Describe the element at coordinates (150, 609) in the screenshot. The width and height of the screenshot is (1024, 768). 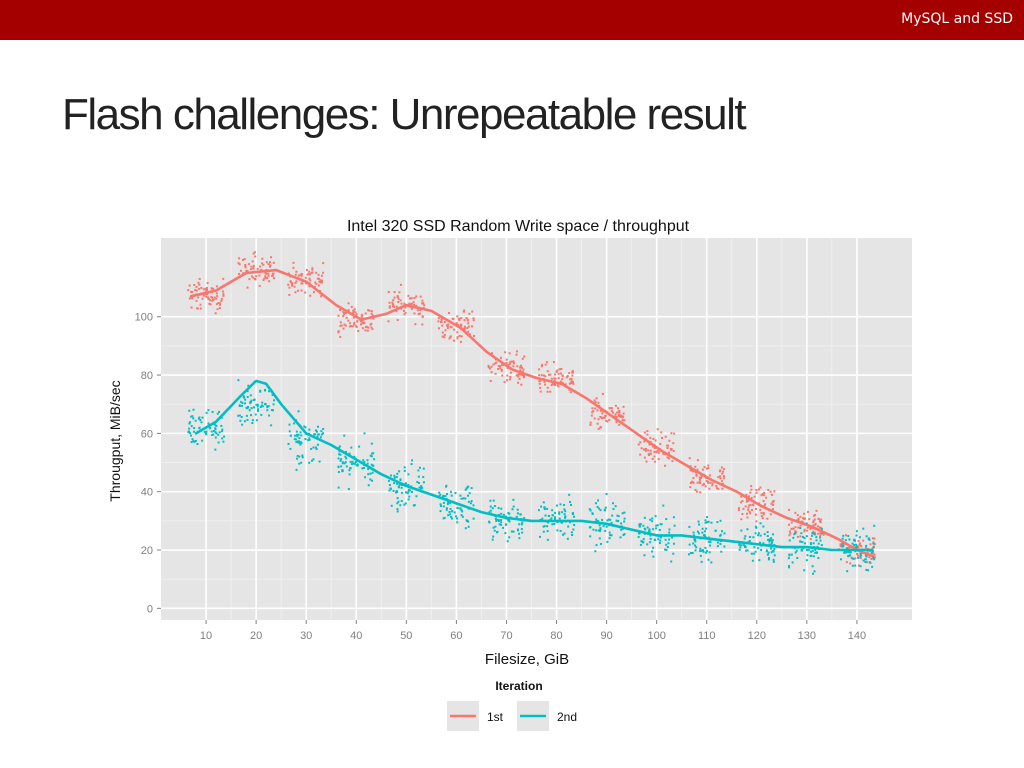
I see `y-tick-label: 0` at that location.